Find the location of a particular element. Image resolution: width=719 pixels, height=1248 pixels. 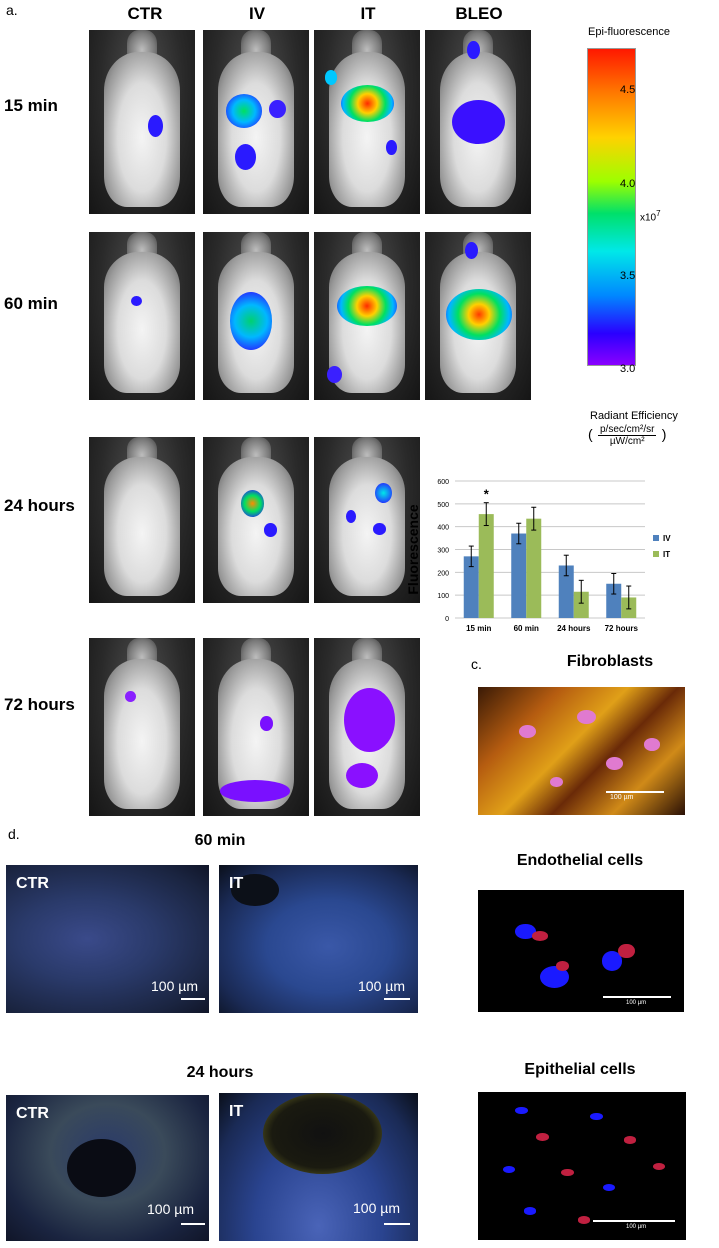

colorbar-unit: ( p/sec/cm²/sr µW/cm² ) is located at coordinates (627, 435).